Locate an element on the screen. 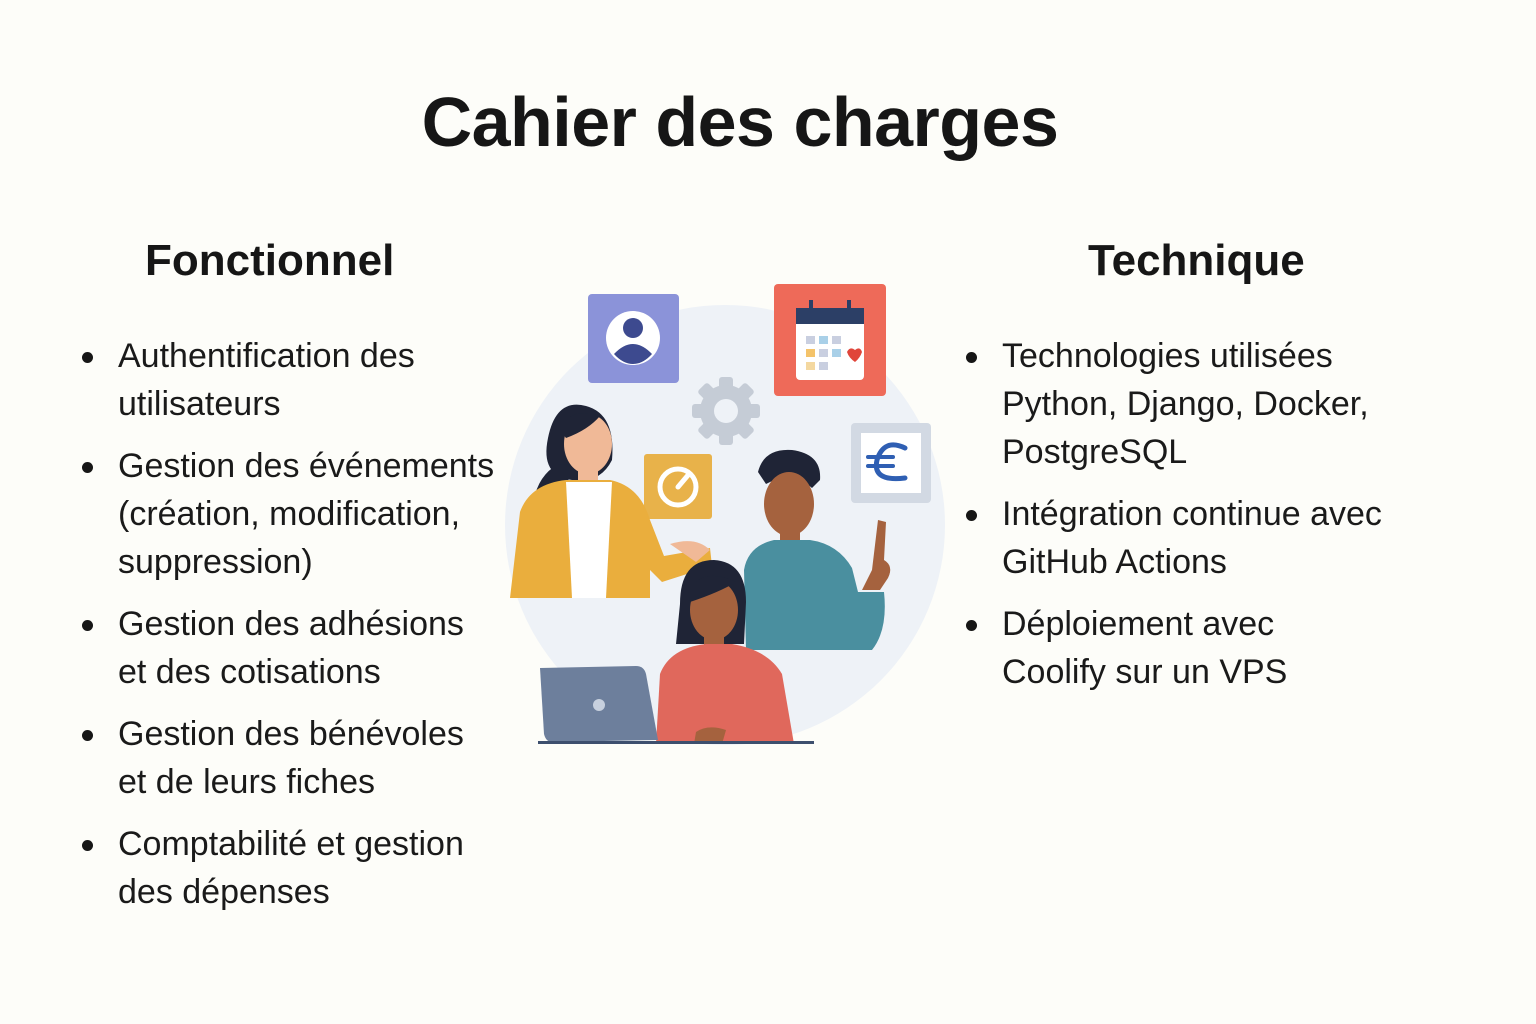 The image size is (1536, 1024). list-item: Gestion des adhésions et des cotisations is located at coordinates (289, 648).